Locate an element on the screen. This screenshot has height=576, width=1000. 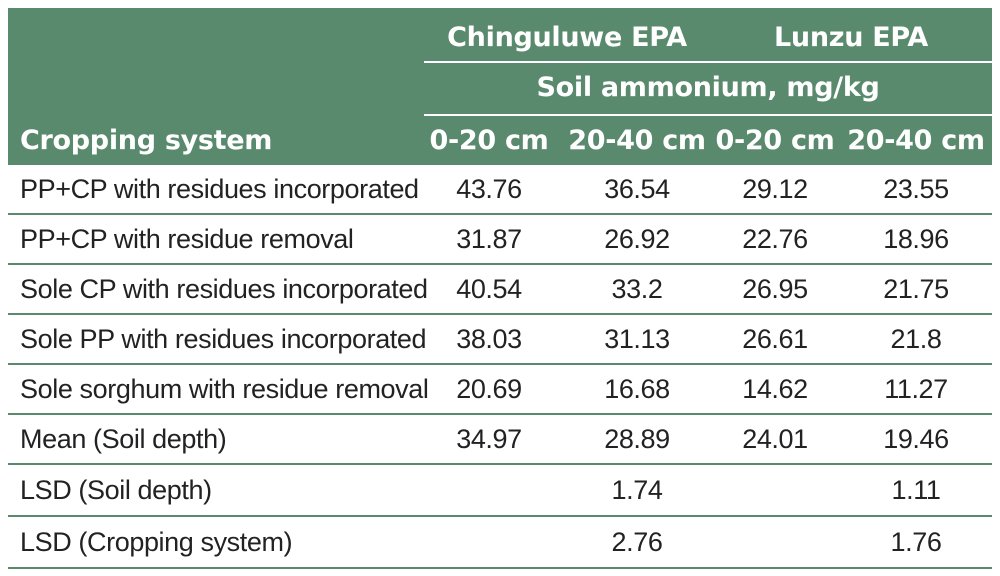
column-group-chinguluwe: Chinguluwe EPA is located at coordinates (567, 37).